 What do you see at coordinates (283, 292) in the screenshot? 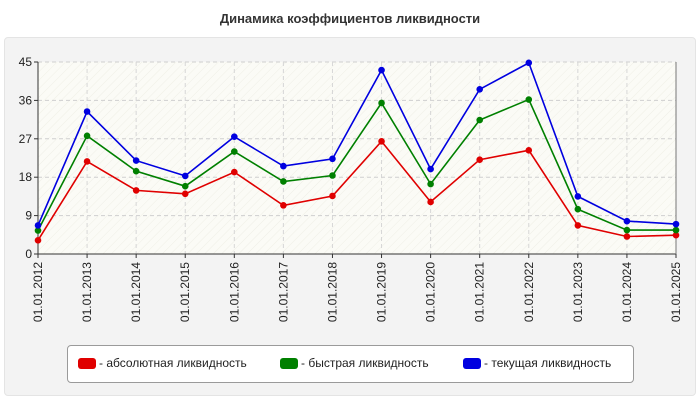
I see `x-tick-label: 01.01.2017` at bounding box center [283, 292].